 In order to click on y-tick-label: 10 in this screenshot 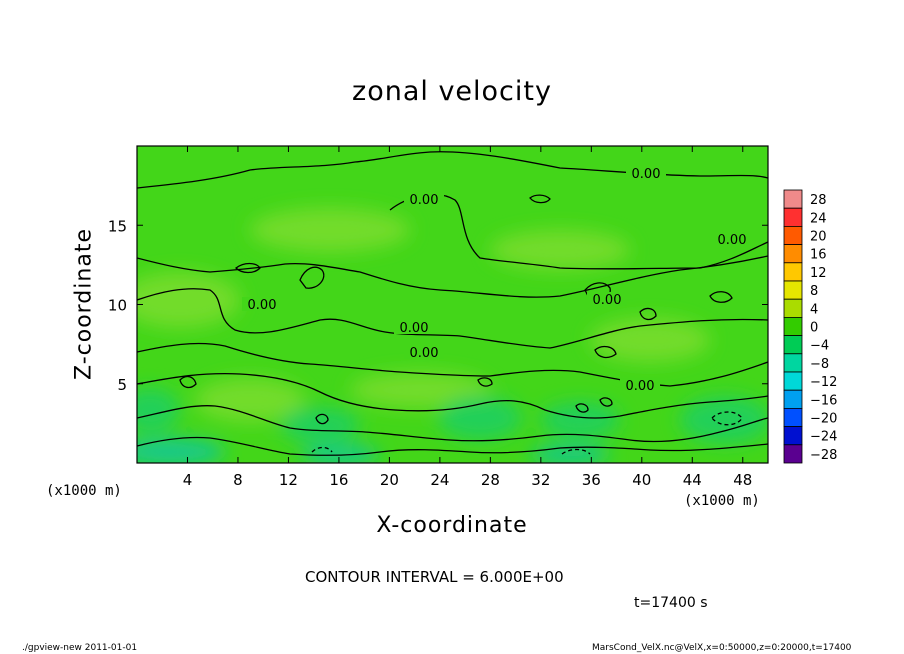, I will do `click(117, 306)`.